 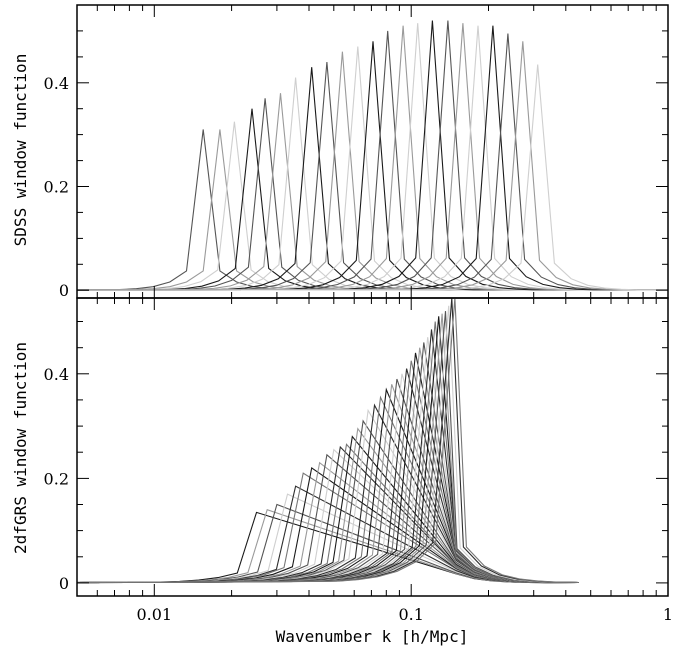 I want to click on x-axis-label: Wavenumber k [h/Mpc], so click(x=372, y=636).